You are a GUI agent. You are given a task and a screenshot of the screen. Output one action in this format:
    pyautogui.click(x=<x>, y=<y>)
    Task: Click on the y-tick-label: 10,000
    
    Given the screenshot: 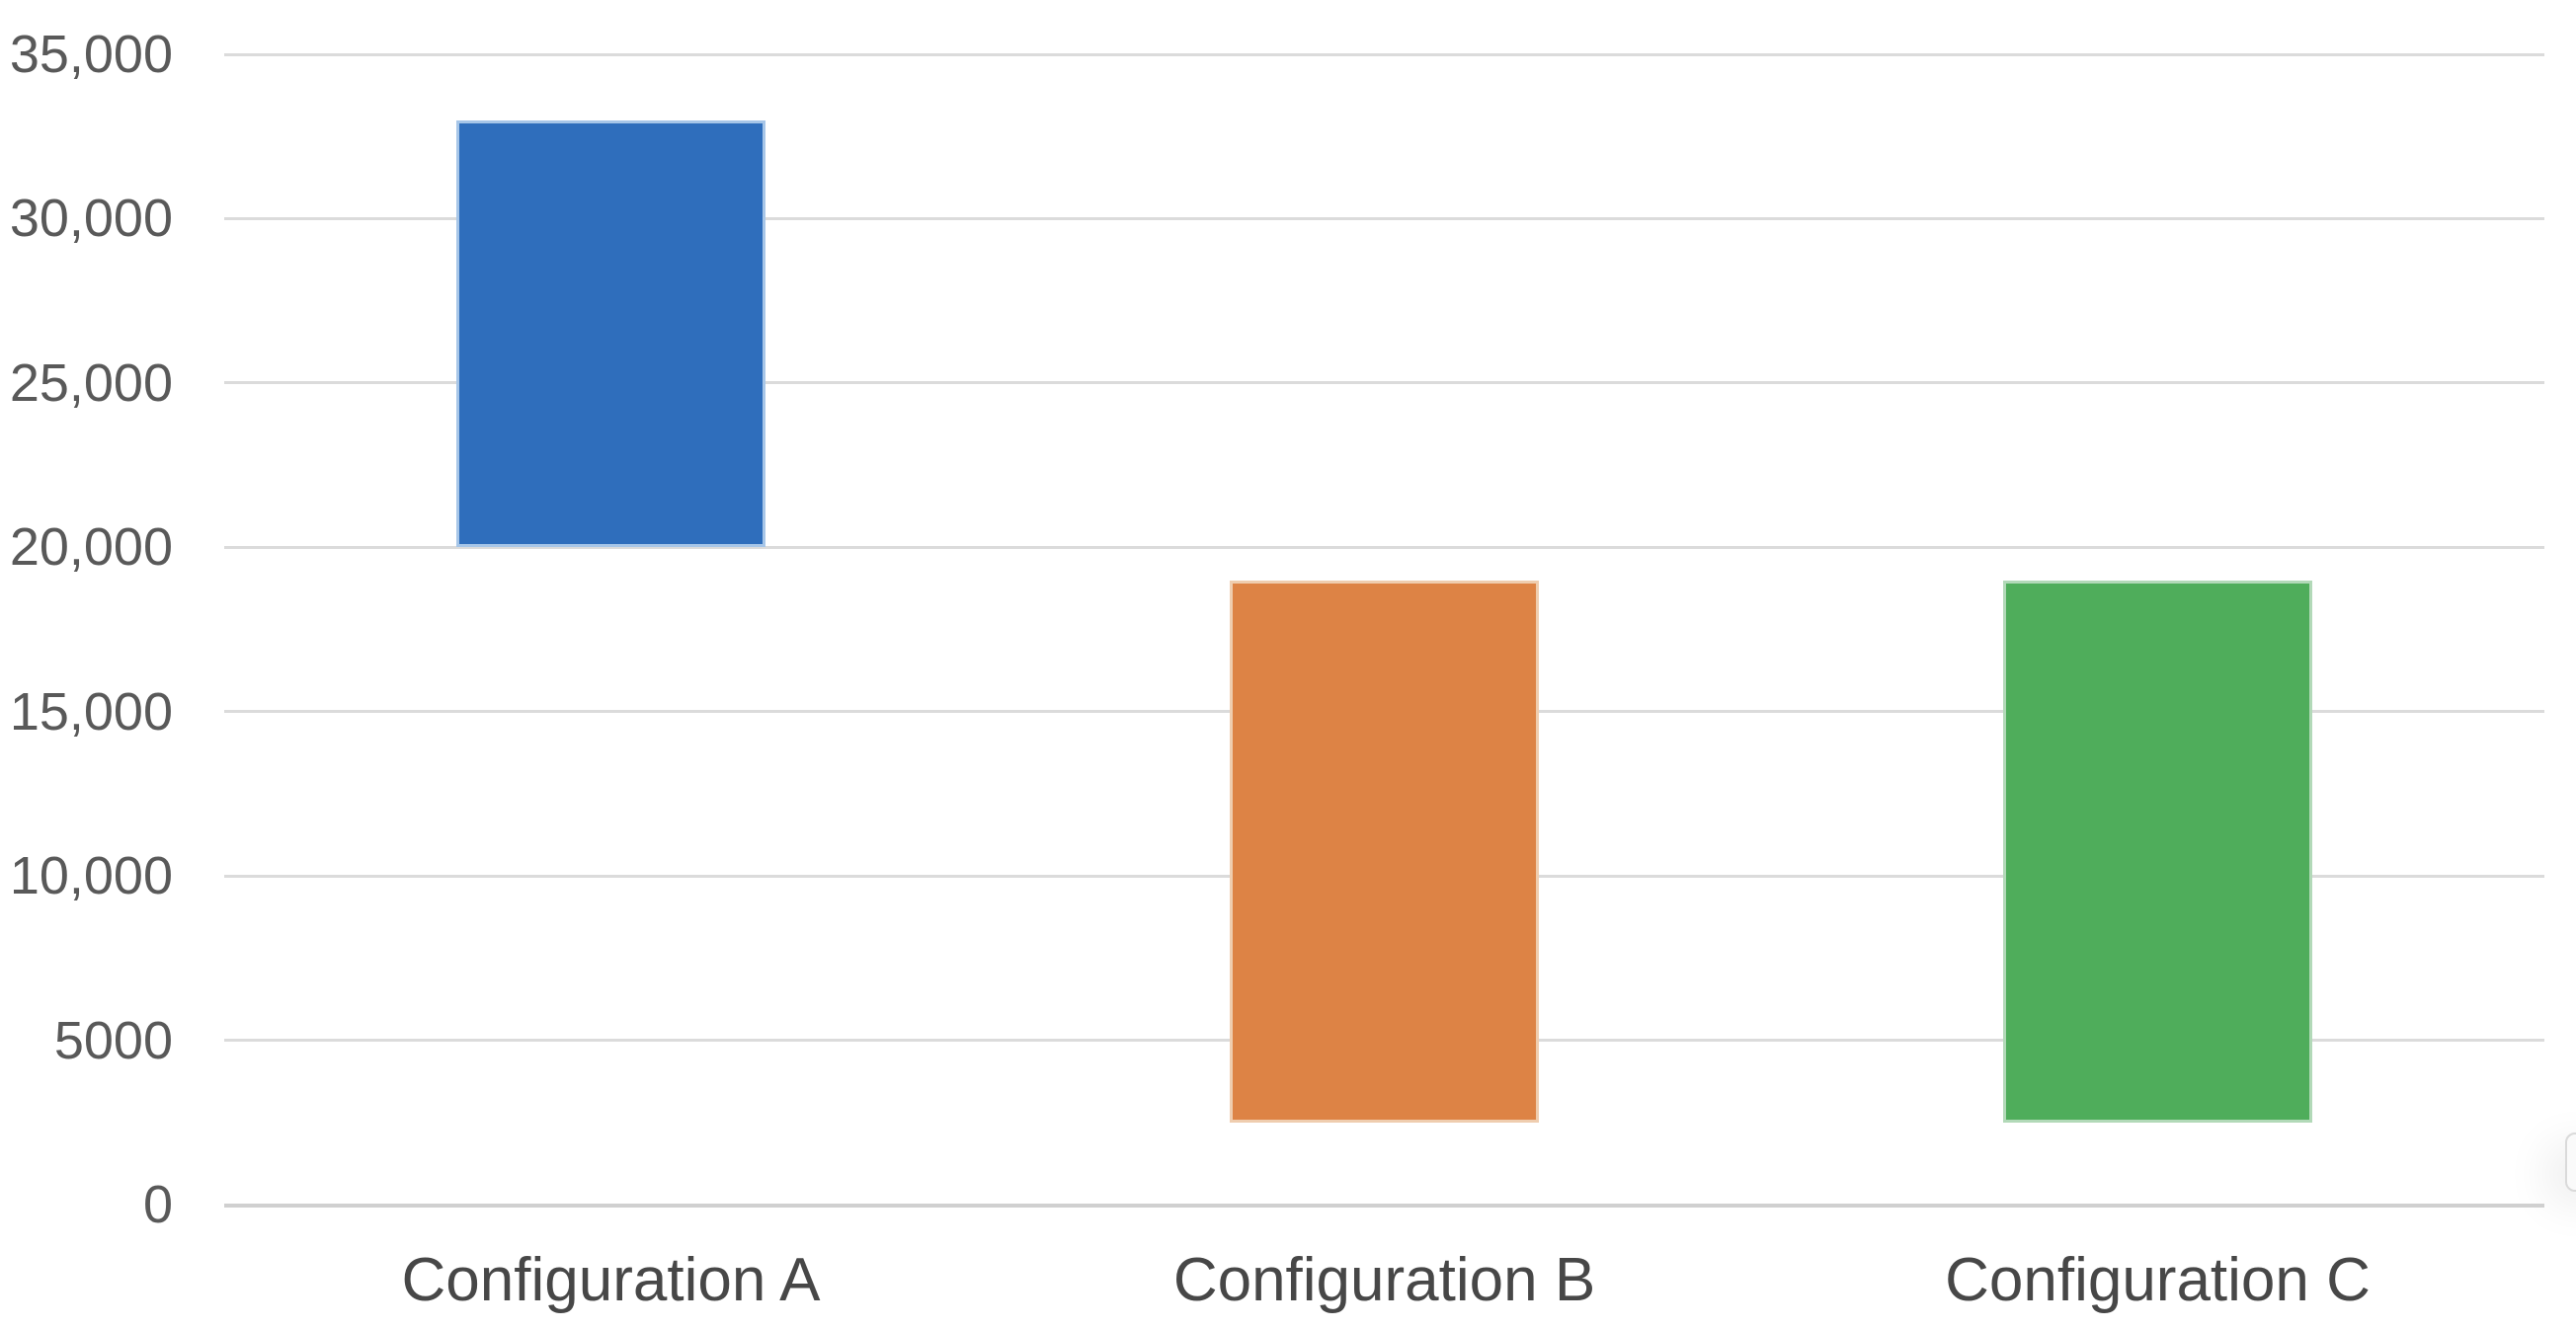 What is the action you would take?
    pyautogui.click(x=91, y=876)
    